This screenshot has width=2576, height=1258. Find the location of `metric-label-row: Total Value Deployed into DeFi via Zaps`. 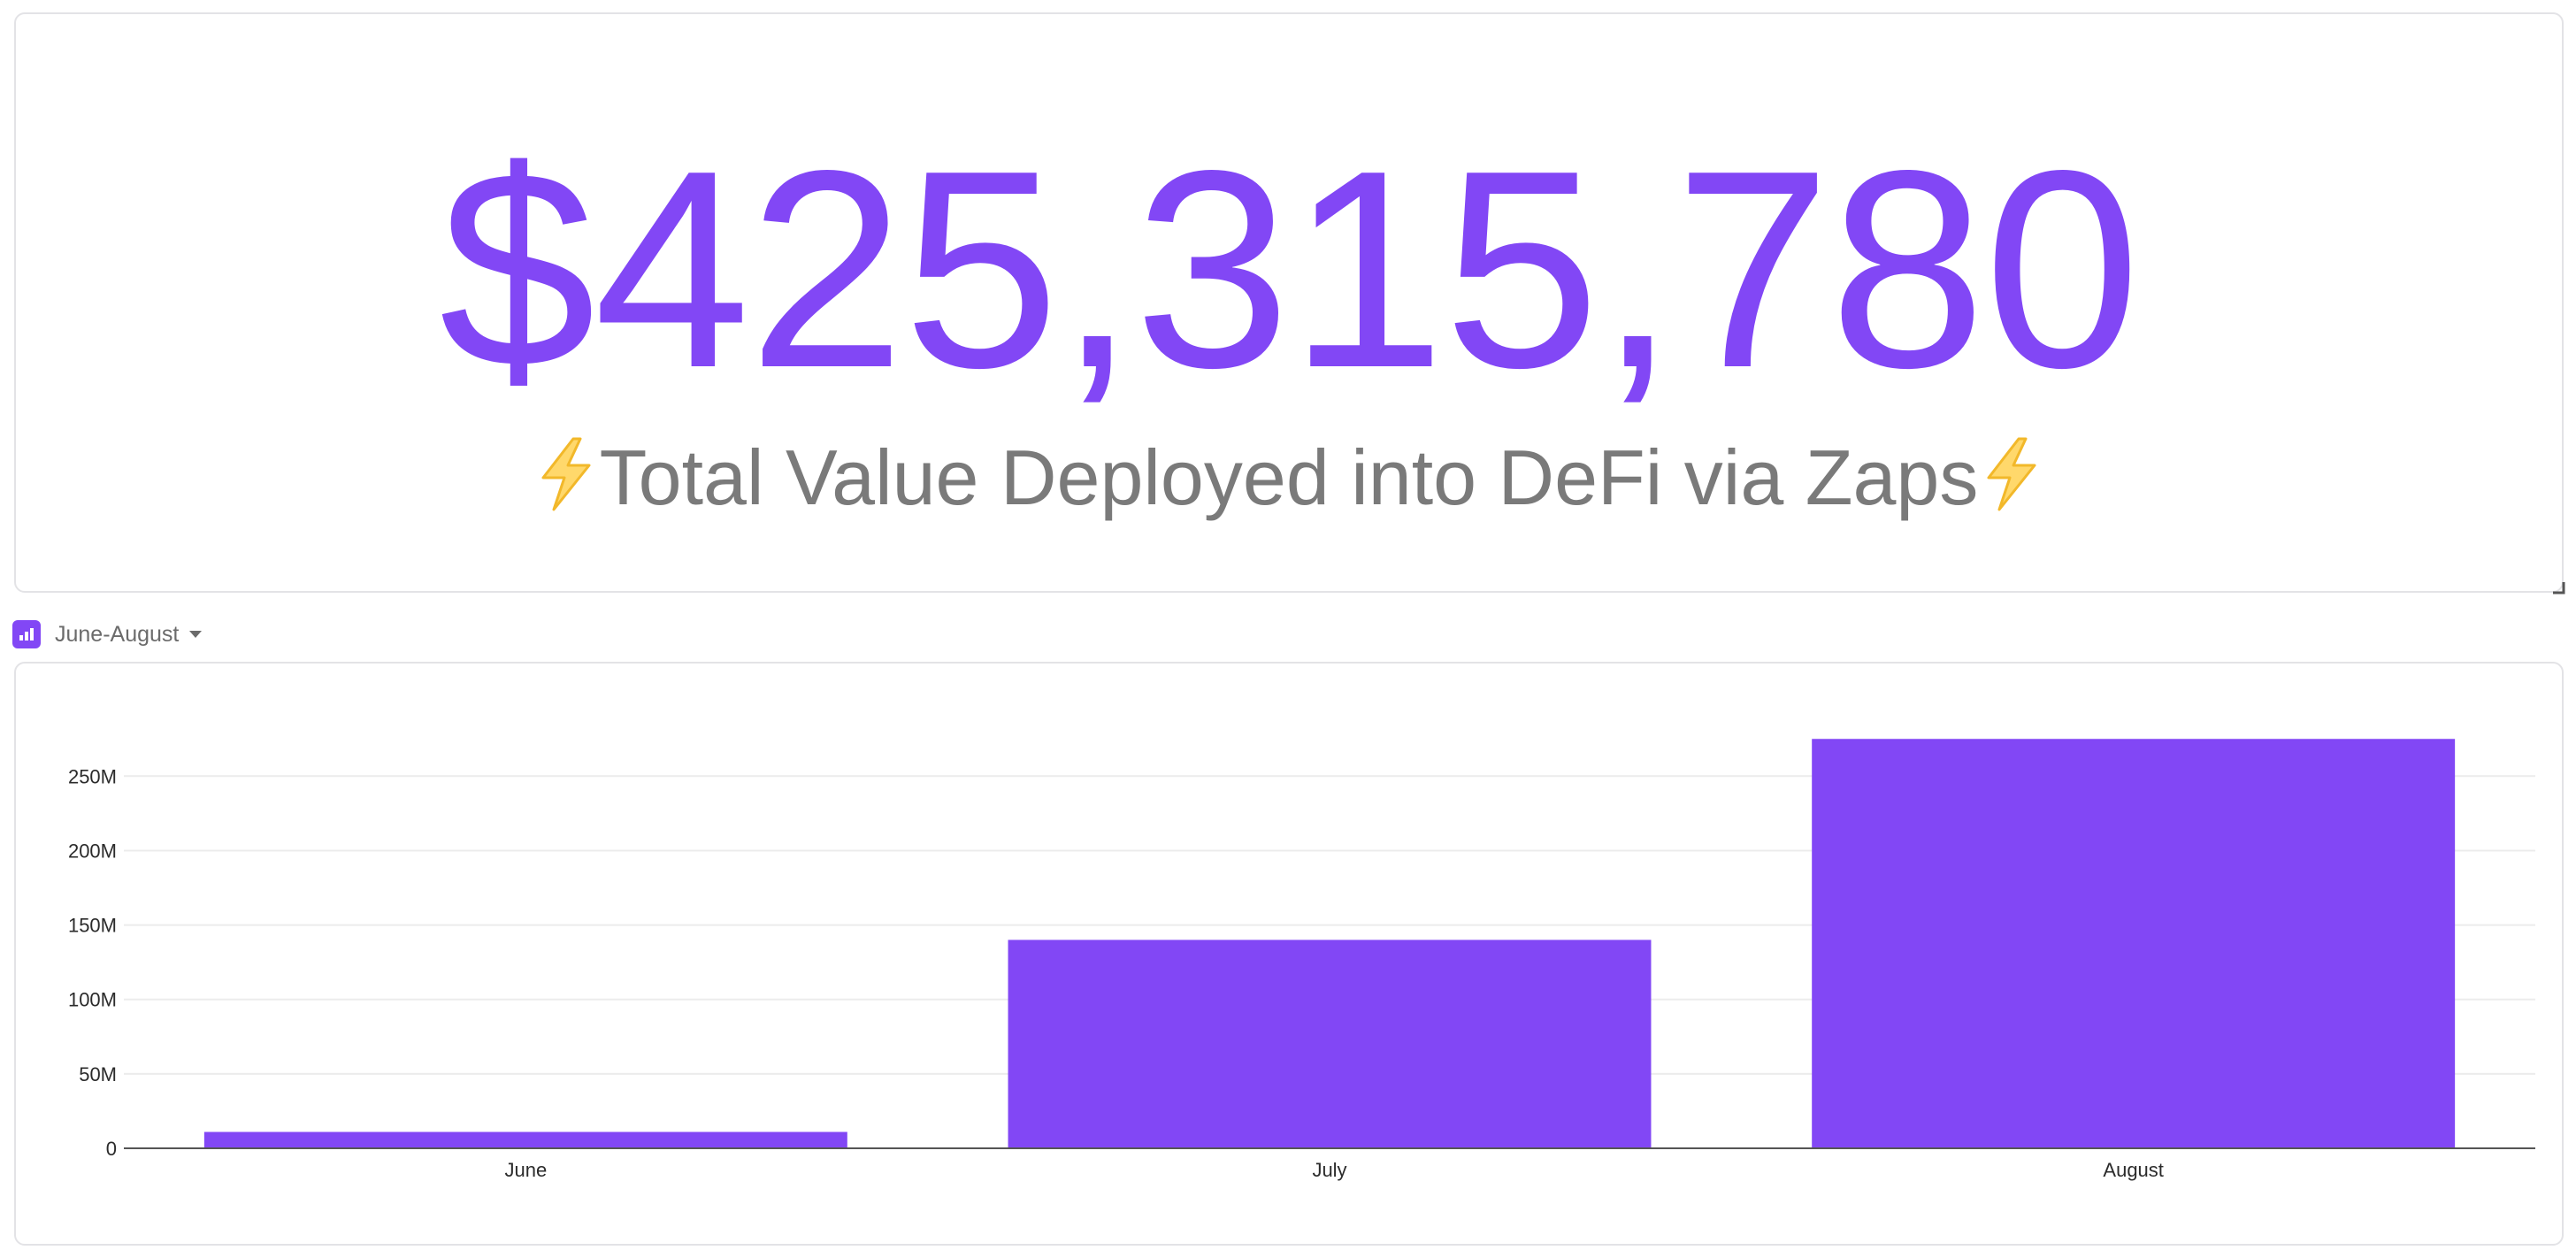

metric-label-row: Total Value Deployed into DeFi via Zaps is located at coordinates (1289, 477).